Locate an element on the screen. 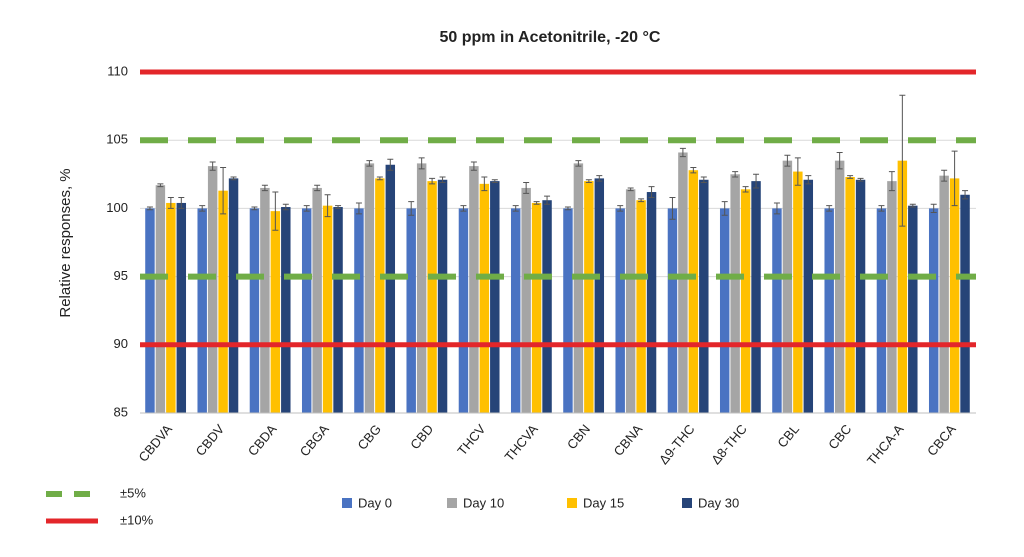  x-tick-label: CBDVA is located at coordinates (155, 442).